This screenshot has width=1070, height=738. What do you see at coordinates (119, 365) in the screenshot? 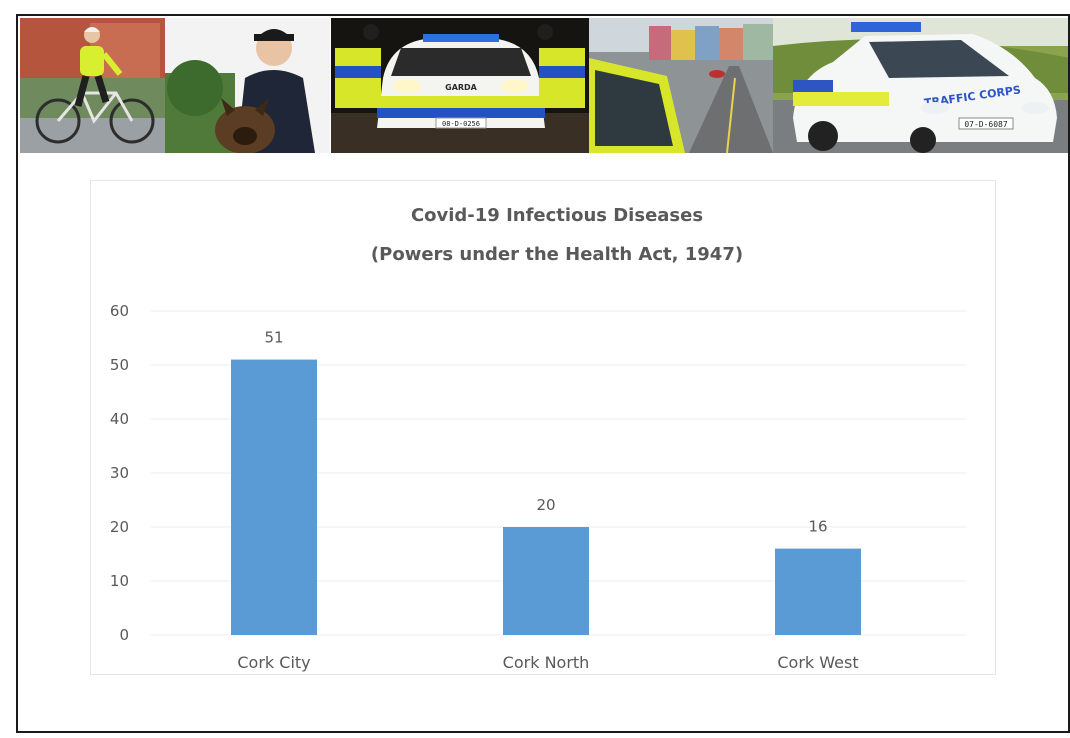
I see `y-tick-label: 50` at bounding box center [119, 365].